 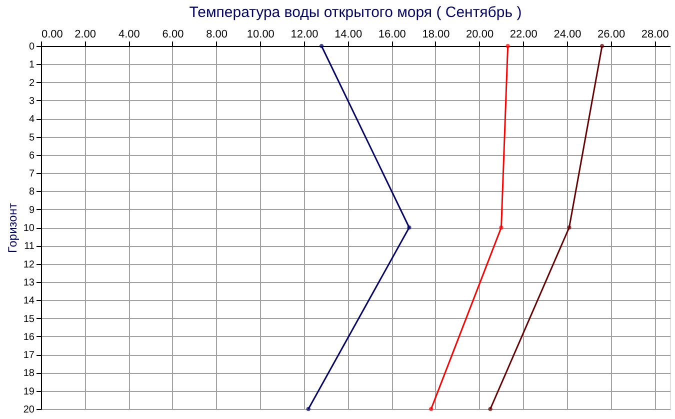 I want to click on y-tick-label: 17, so click(x=29, y=356).